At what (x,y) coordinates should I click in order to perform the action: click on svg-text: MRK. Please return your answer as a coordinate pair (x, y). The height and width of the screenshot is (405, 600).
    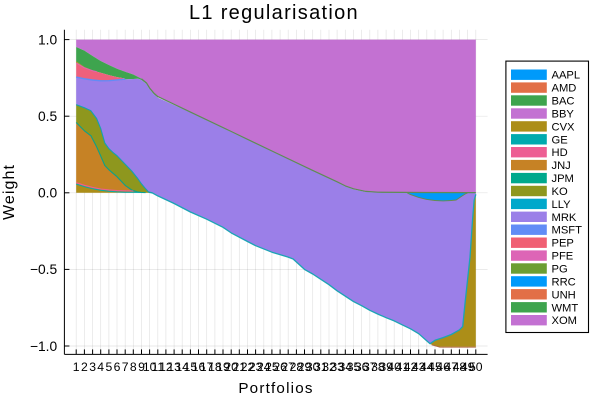
    Looking at the image, I should click on (564, 218).